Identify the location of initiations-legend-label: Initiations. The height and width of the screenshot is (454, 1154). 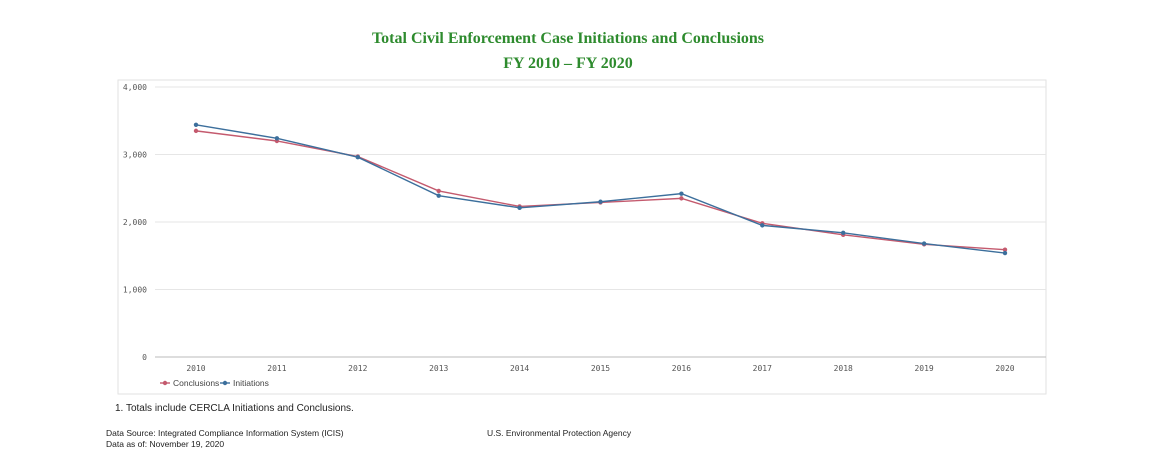
(251, 383).